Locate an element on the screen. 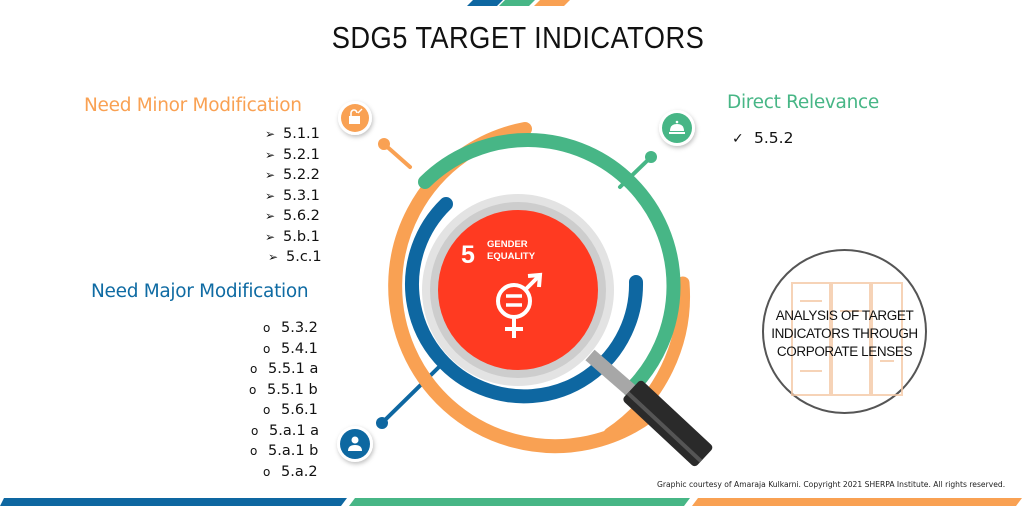 The width and height of the screenshot is (1024, 506). green-arc is located at coordinates (549, 265).